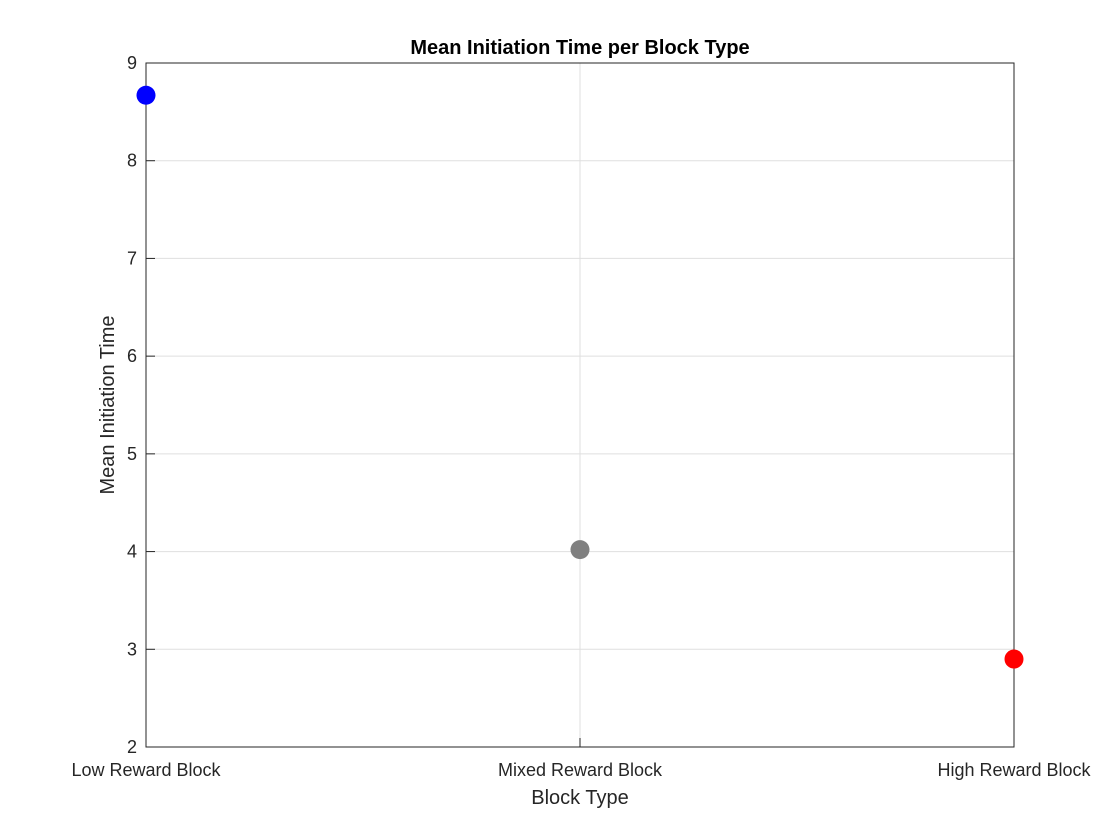 Image resolution: width=1120 pixels, height=840 pixels. I want to click on x-tick-label: Mixed Reward Block, so click(580, 770).